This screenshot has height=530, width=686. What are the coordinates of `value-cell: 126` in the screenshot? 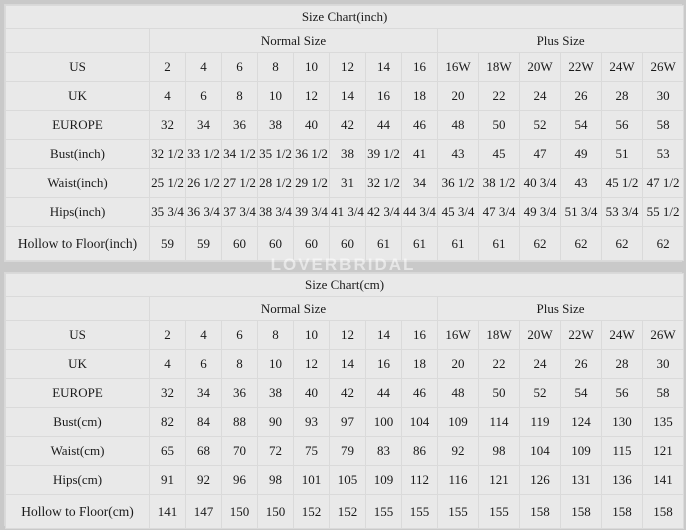 It's located at (540, 480).